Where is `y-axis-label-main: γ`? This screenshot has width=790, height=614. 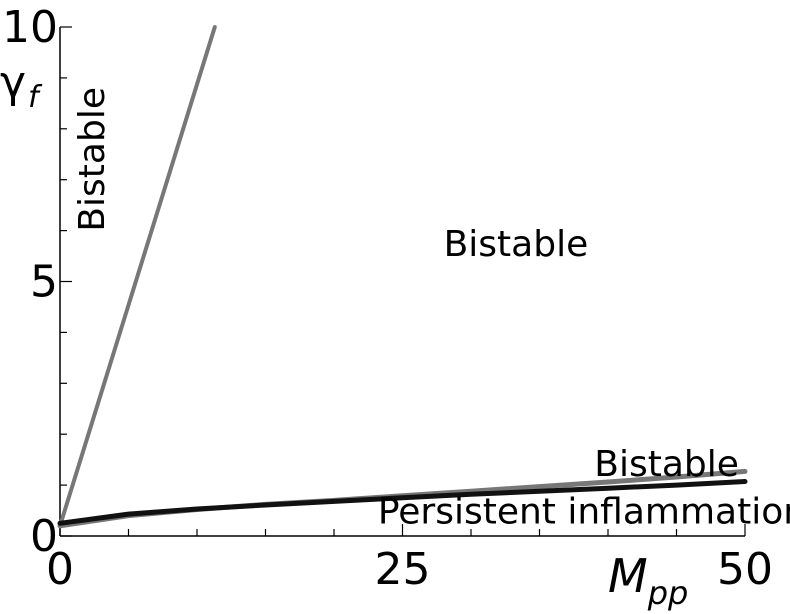
y-axis-label-main: γ is located at coordinates (13, 82).